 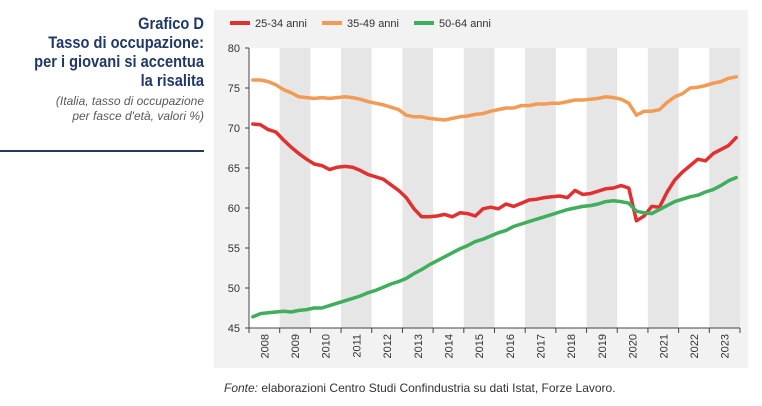 I want to click on x-tick-label-2018: 2018, so click(x=572, y=346).